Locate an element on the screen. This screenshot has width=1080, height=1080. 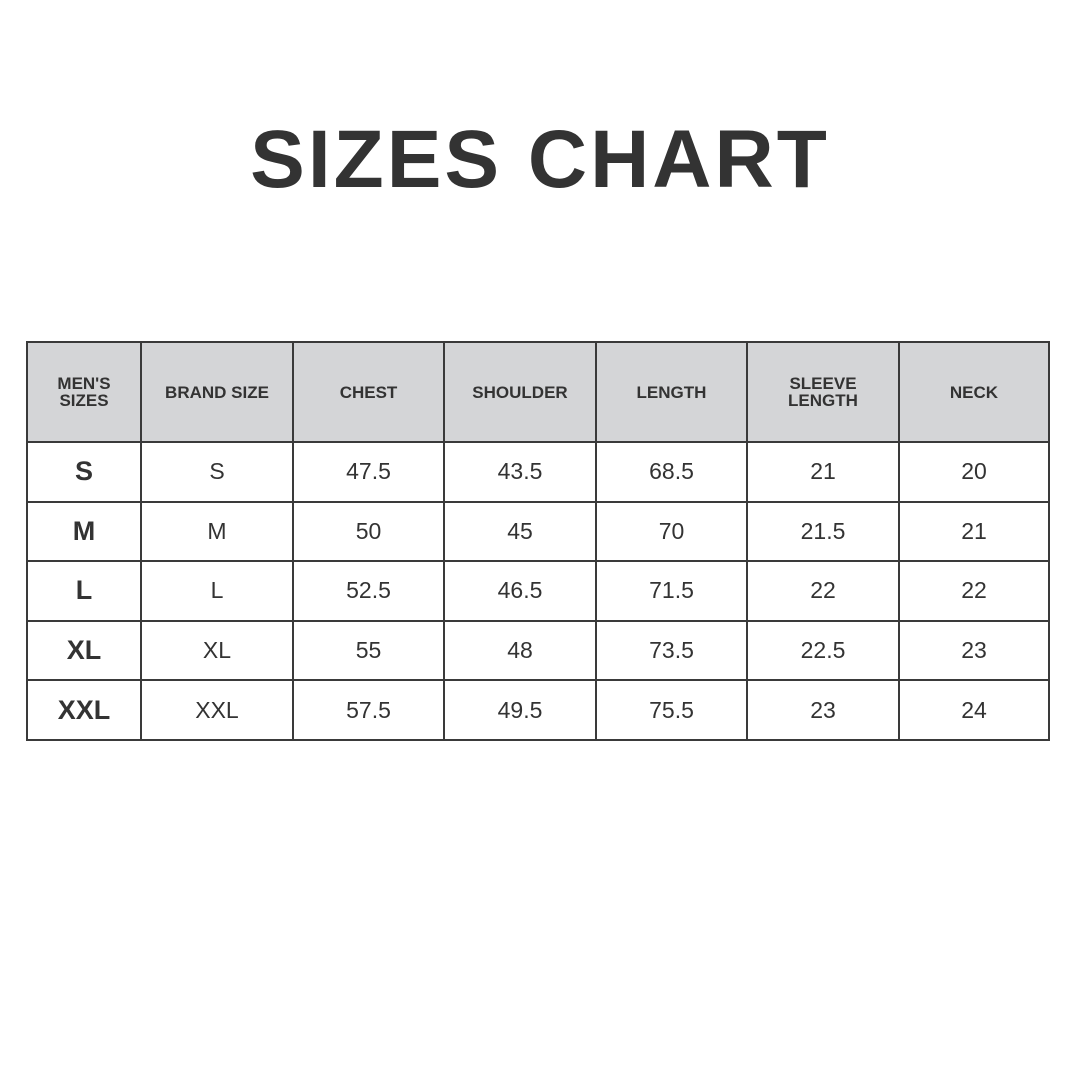
column-header-length: LENGTH is located at coordinates (671, 392).